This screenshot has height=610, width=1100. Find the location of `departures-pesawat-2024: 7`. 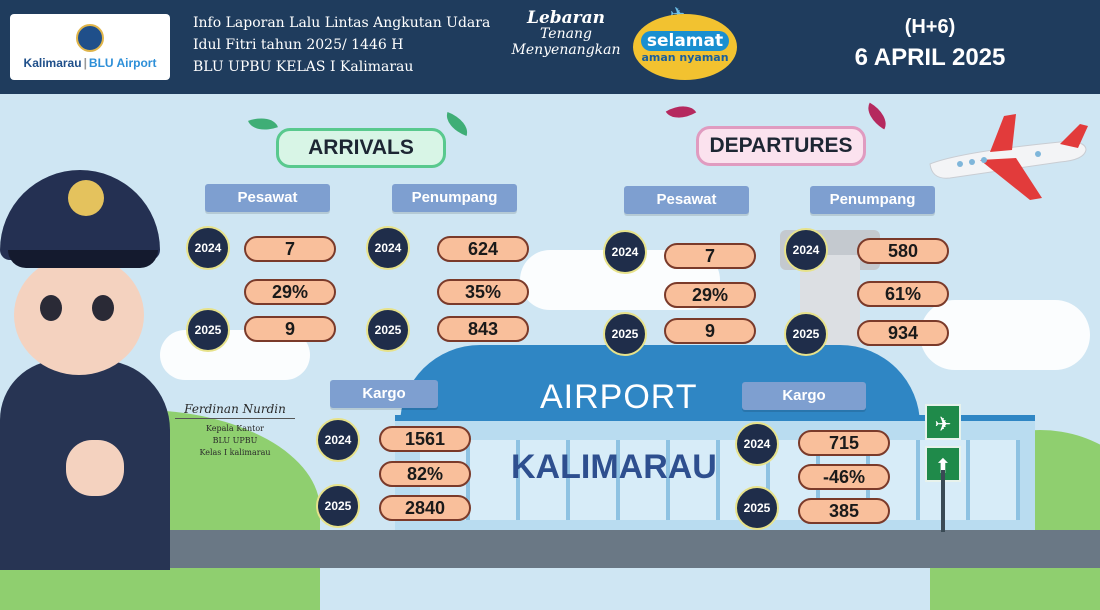

departures-pesawat-2024: 7 is located at coordinates (710, 256).